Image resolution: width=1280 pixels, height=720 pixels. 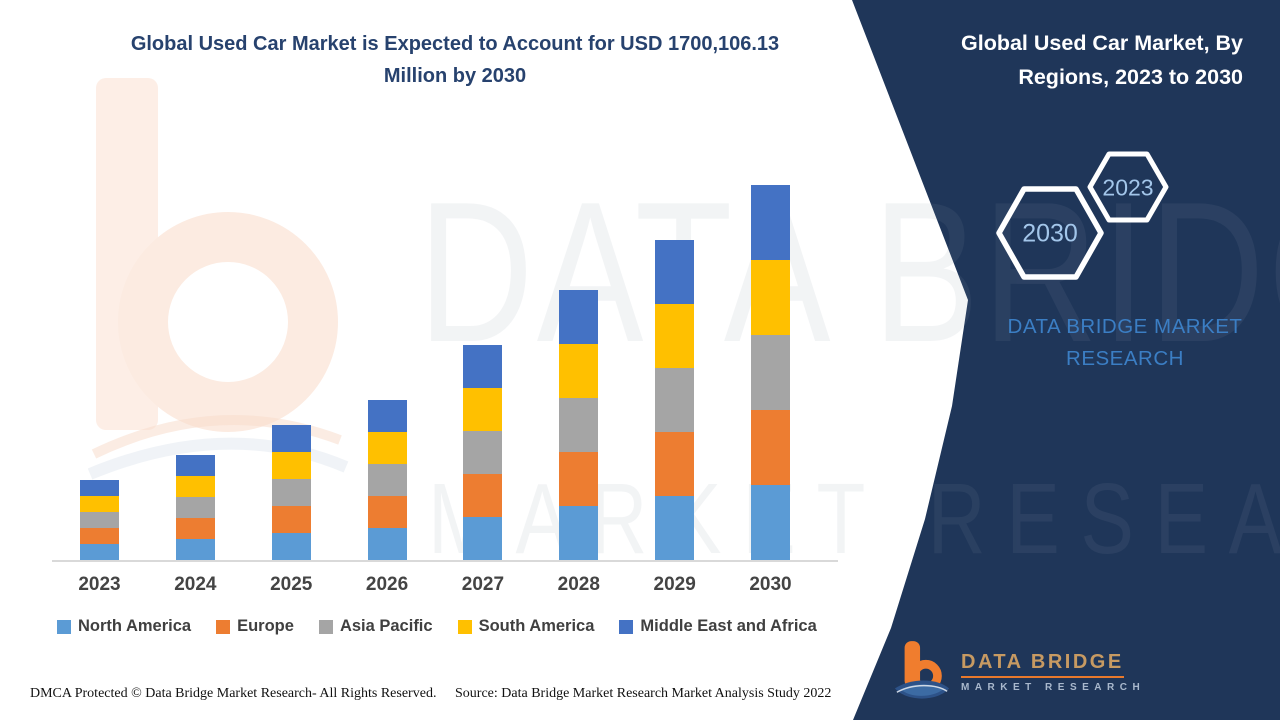 I want to click on panel-brand-line1: DATA BRIDGE MARKET, so click(x=1125, y=326).